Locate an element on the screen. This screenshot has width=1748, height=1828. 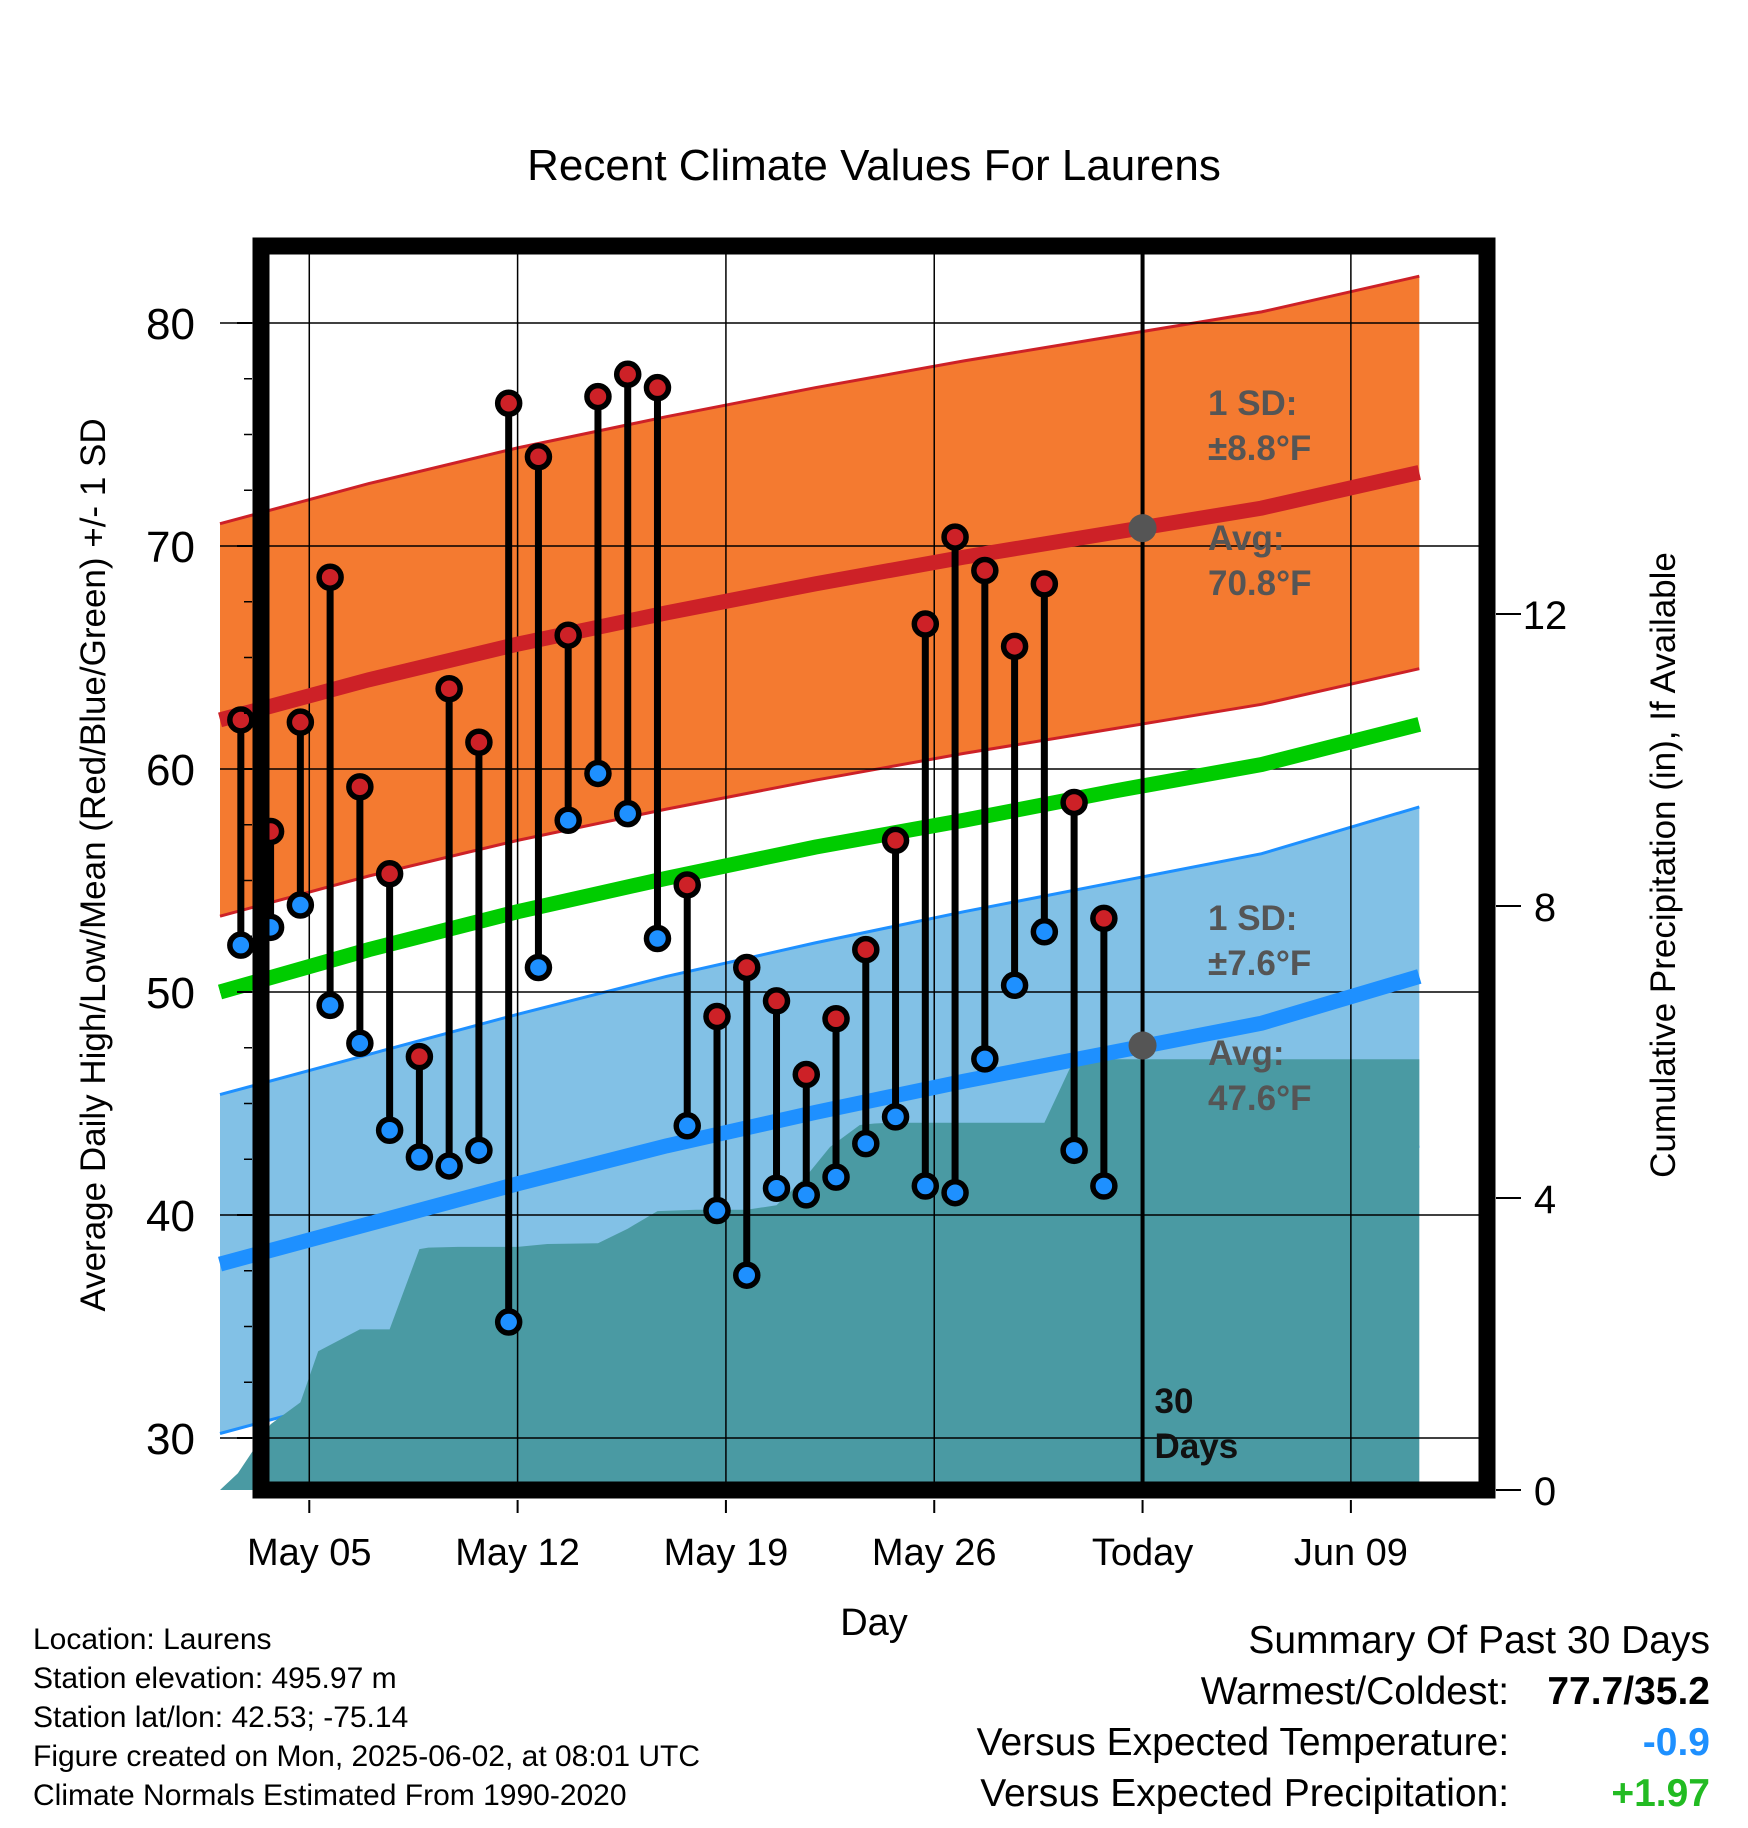
latlon-text: Station lat/lon: 42.53; -75.14 is located at coordinates (221, 1717).